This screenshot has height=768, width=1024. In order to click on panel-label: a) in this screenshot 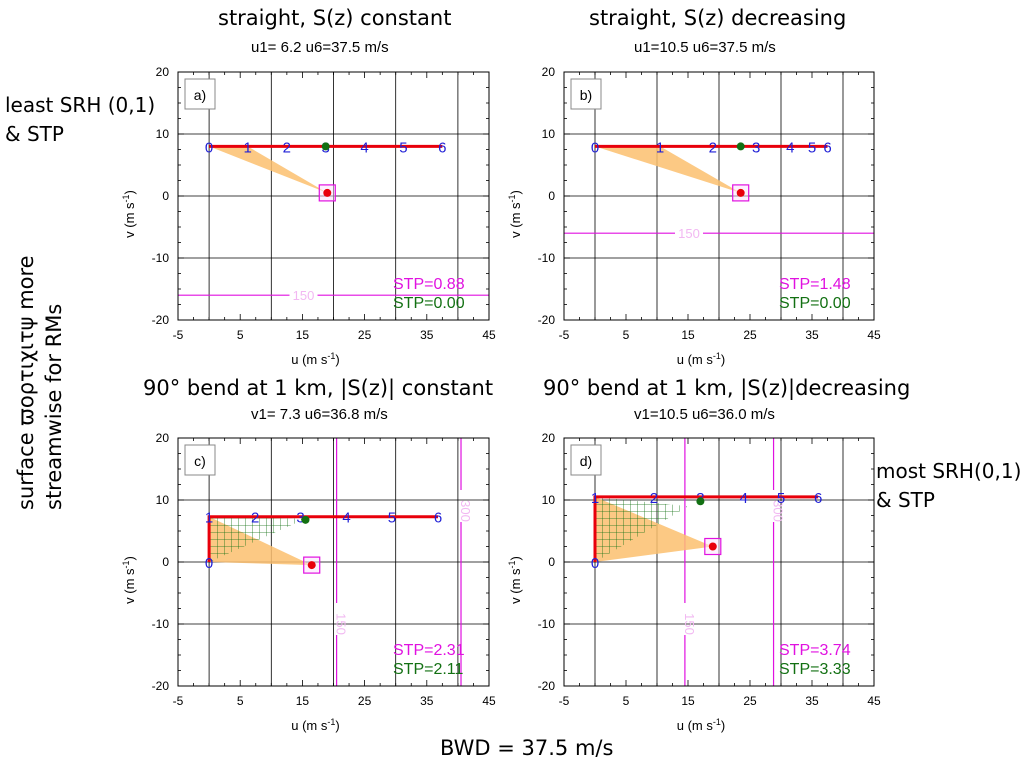, I will do `click(200, 95)`.